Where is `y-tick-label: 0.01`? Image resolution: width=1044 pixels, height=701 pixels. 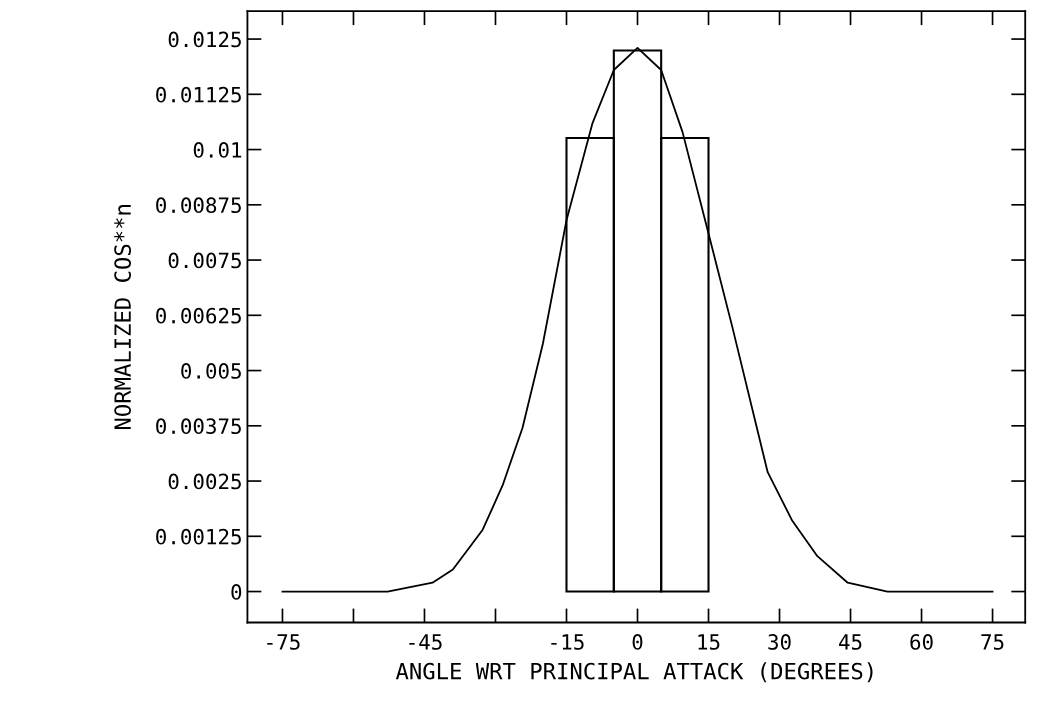 y-tick-label: 0.01 is located at coordinates (217, 150).